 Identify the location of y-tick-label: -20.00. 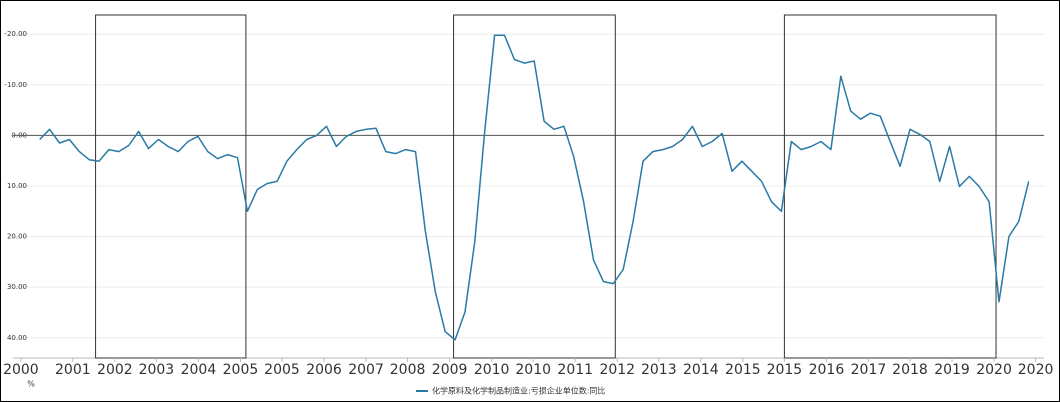
(15, 34).